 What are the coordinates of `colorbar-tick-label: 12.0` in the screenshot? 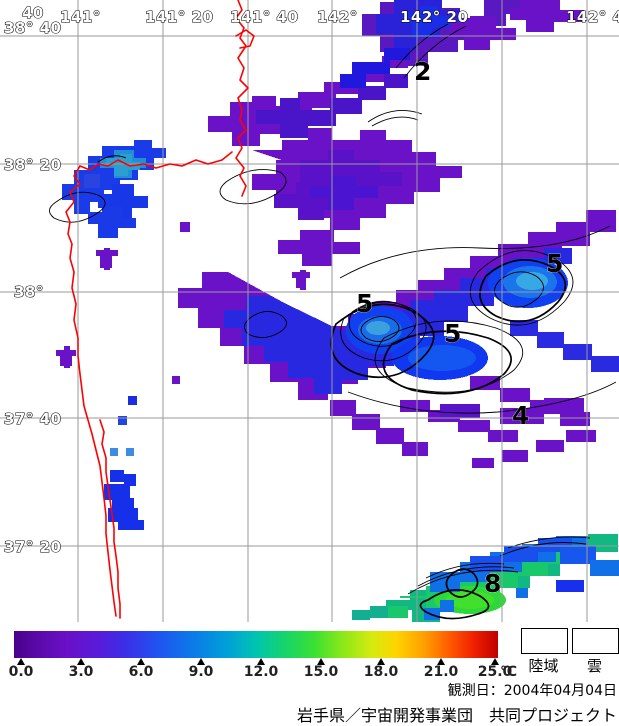 It's located at (261, 672).